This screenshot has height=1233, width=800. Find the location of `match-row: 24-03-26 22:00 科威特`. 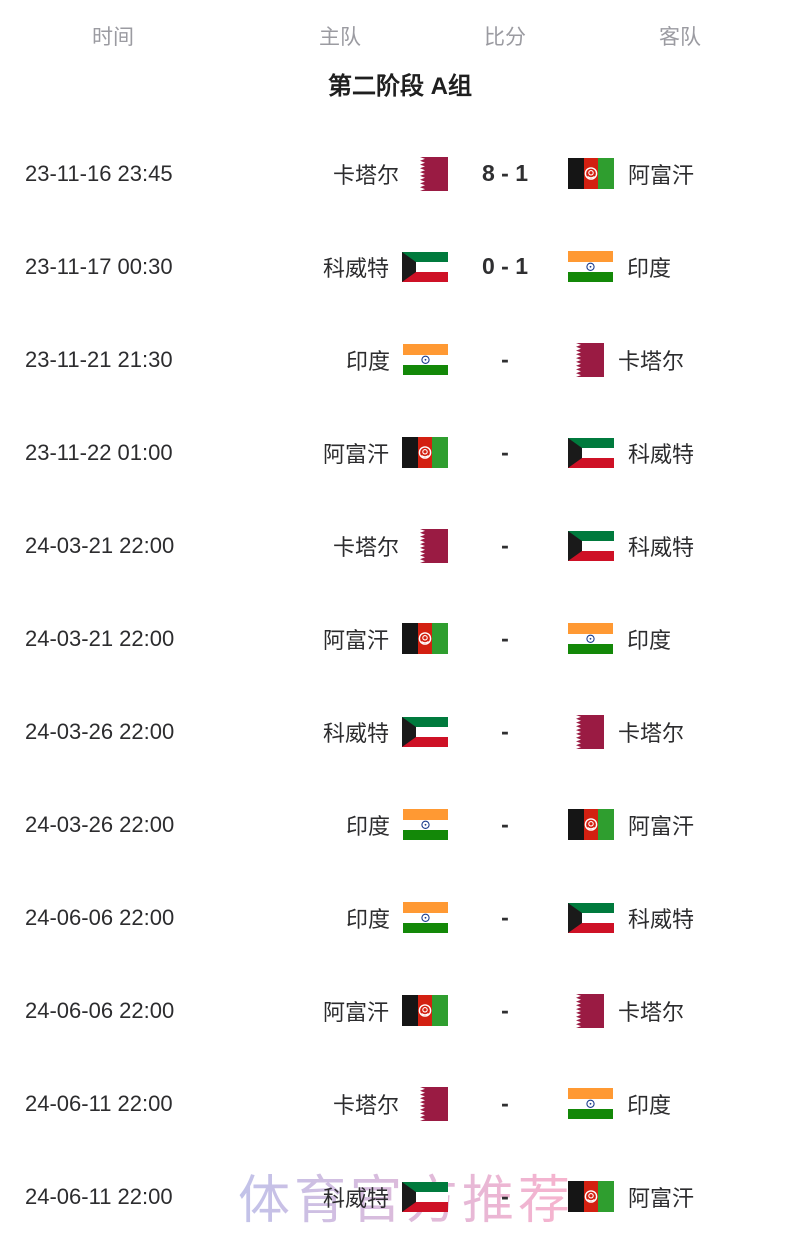

match-row: 24-03-26 22:00 科威特 is located at coordinates (400, 731).